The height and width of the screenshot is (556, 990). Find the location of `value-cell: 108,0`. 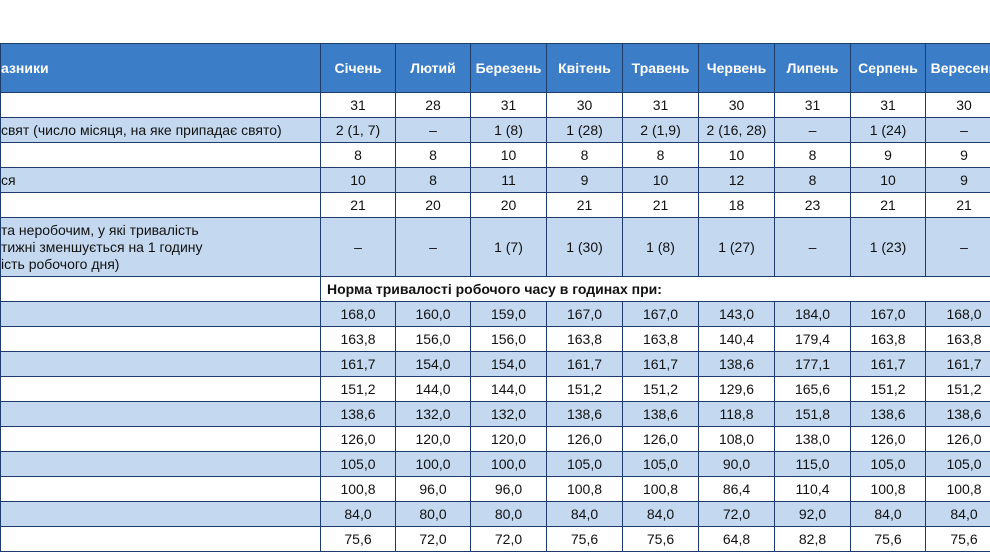

value-cell: 108,0 is located at coordinates (736, 439).